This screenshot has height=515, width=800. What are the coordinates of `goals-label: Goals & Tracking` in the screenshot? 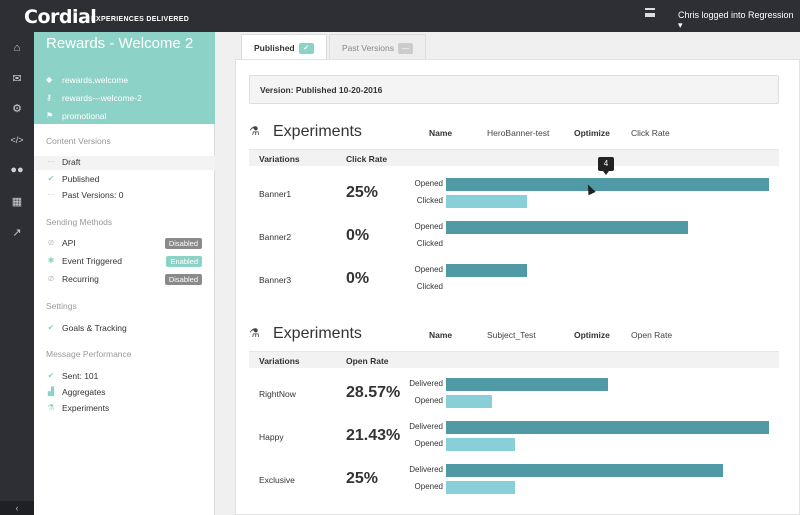 It's located at (94, 328).